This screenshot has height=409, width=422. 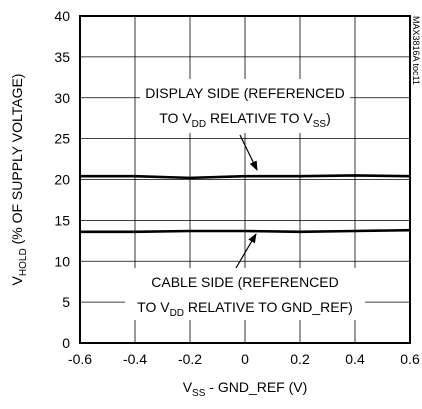 What do you see at coordinates (190, 359) in the screenshot?
I see `x-tick-label: -0.2` at bounding box center [190, 359].